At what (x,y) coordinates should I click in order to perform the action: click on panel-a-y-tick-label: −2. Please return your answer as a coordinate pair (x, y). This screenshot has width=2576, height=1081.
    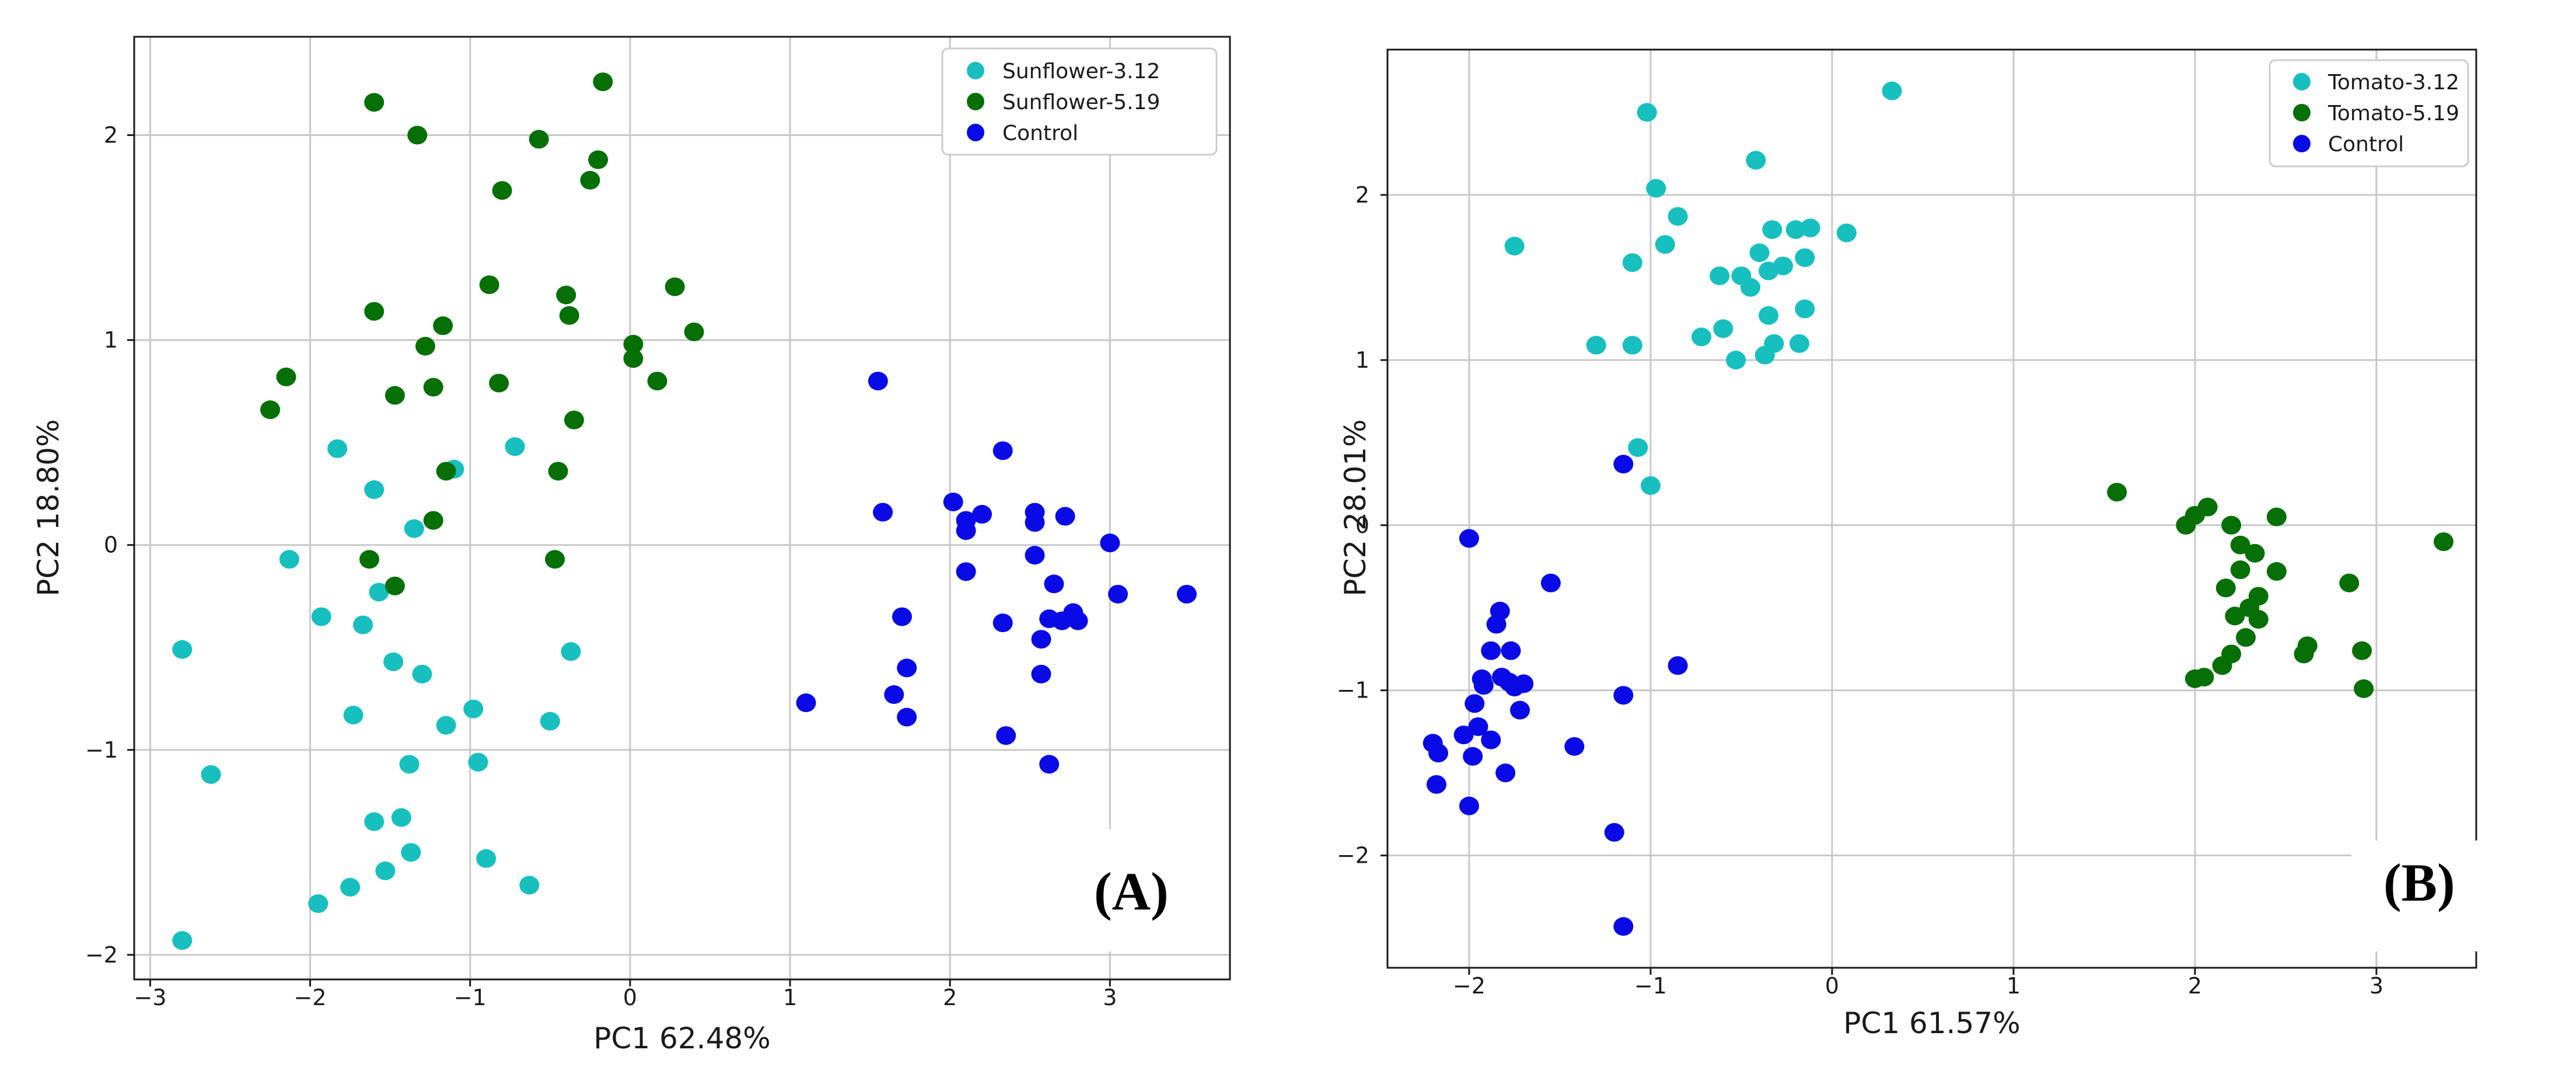
    Looking at the image, I should click on (101, 955).